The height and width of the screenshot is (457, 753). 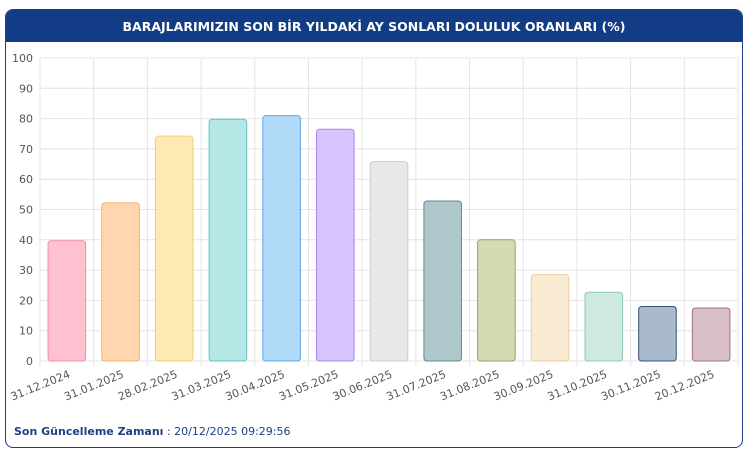 What do you see at coordinates (630, 386) in the screenshot?
I see `x-tick-label: 30.11.2025` at bounding box center [630, 386].